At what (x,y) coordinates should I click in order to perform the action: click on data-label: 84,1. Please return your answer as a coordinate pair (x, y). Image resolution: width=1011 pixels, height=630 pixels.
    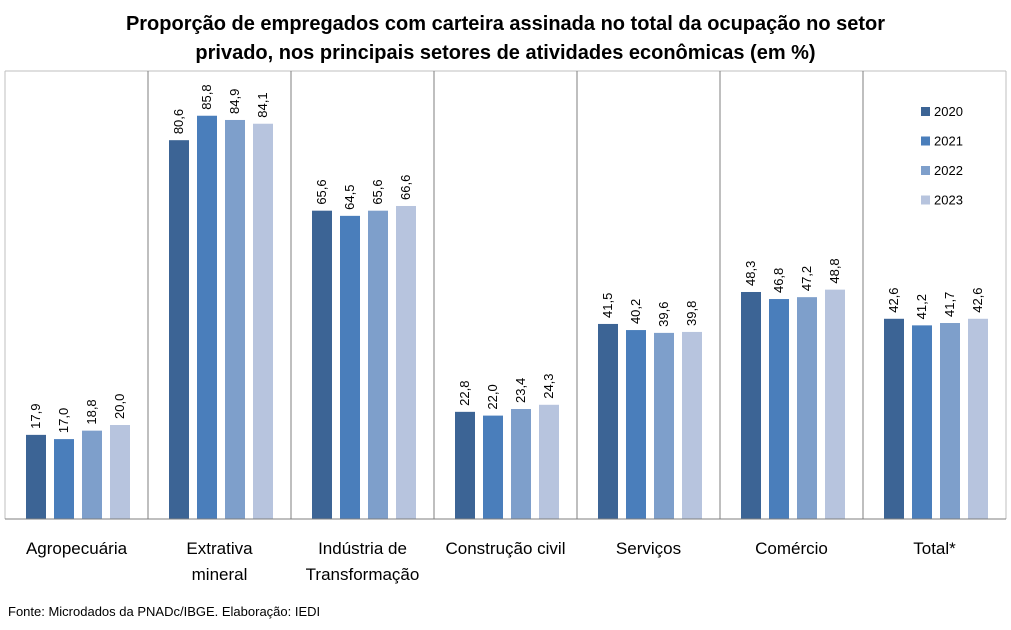
    Looking at the image, I should click on (262, 104).